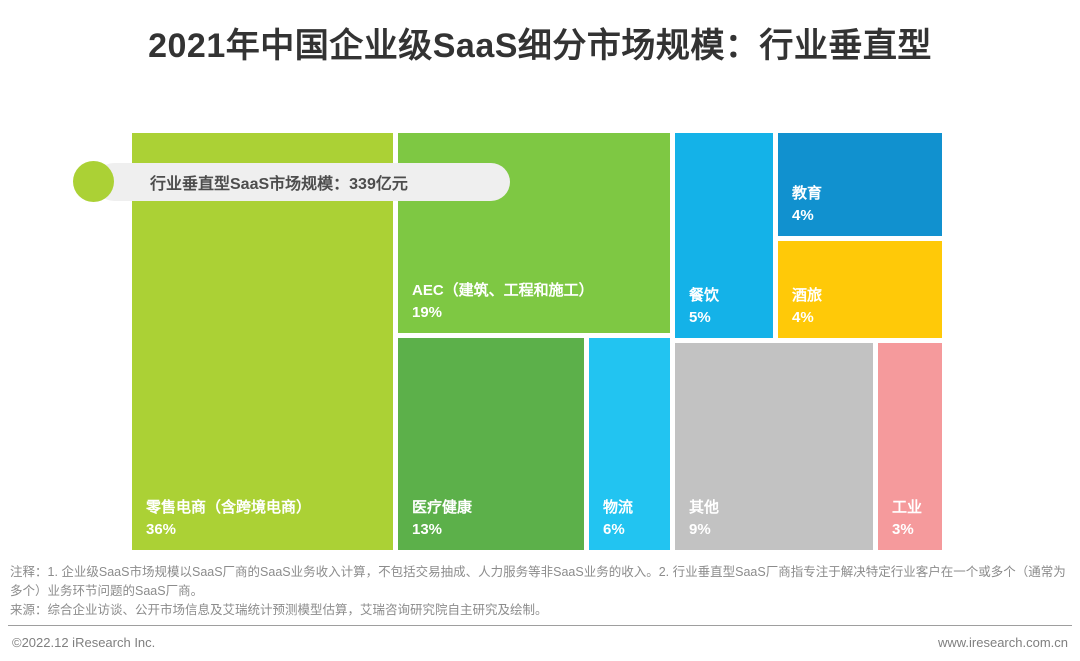 The image size is (1080, 661). Describe the element at coordinates (704, 507) in the screenshot. I see `block-label: 其他` at that location.